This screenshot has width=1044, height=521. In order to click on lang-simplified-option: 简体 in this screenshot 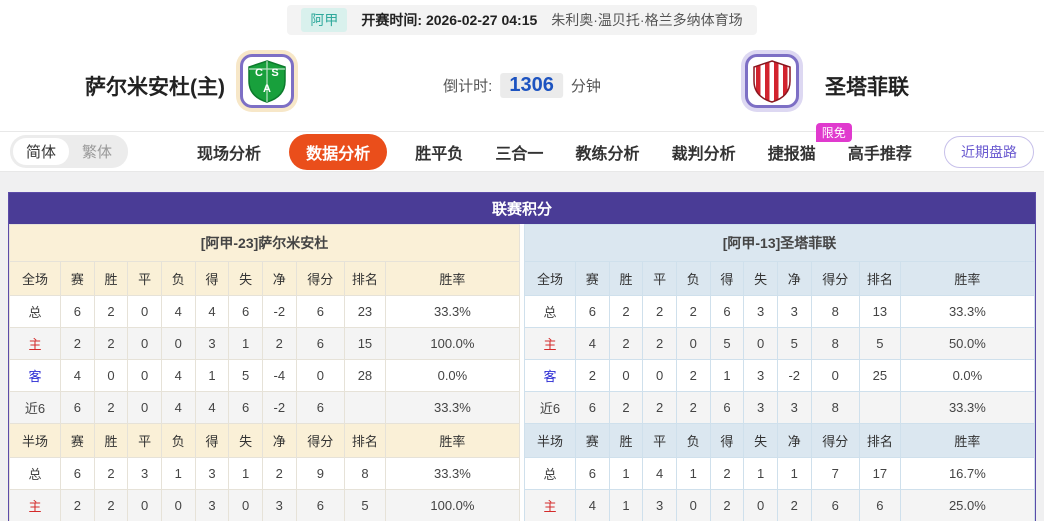, I will do `click(41, 151)`.